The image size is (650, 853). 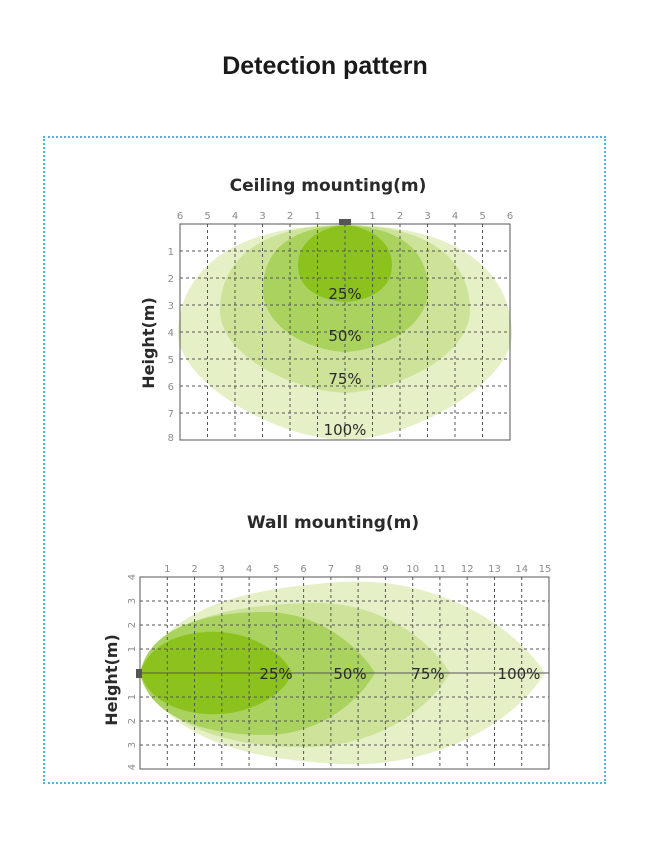 I want to click on wall-title: Wall mounting(m), so click(x=333, y=523).